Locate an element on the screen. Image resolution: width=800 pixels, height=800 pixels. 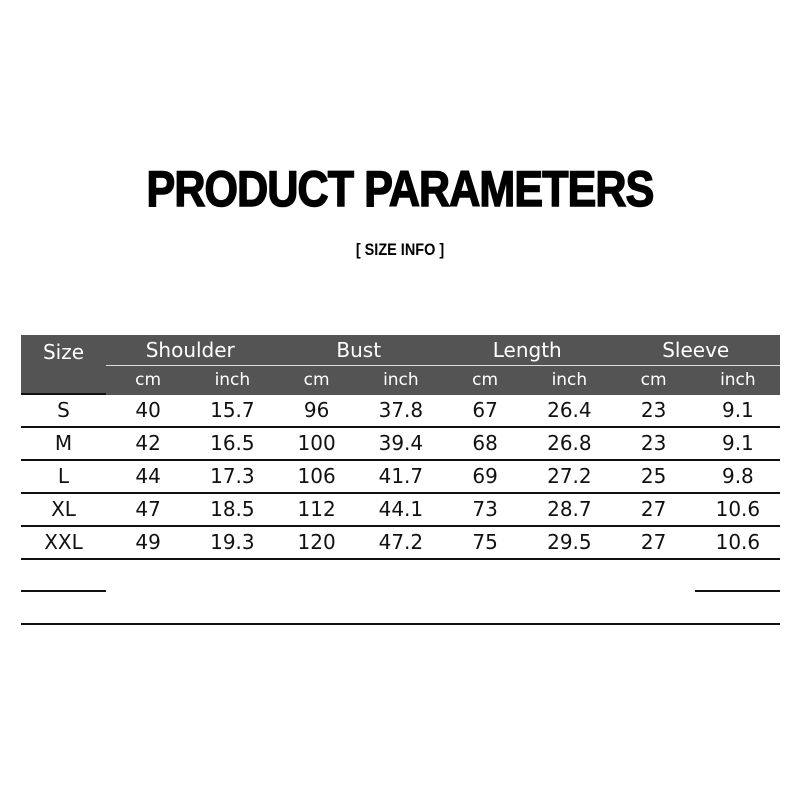
value-cell: 47.2 is located at coordinates (401, 542).